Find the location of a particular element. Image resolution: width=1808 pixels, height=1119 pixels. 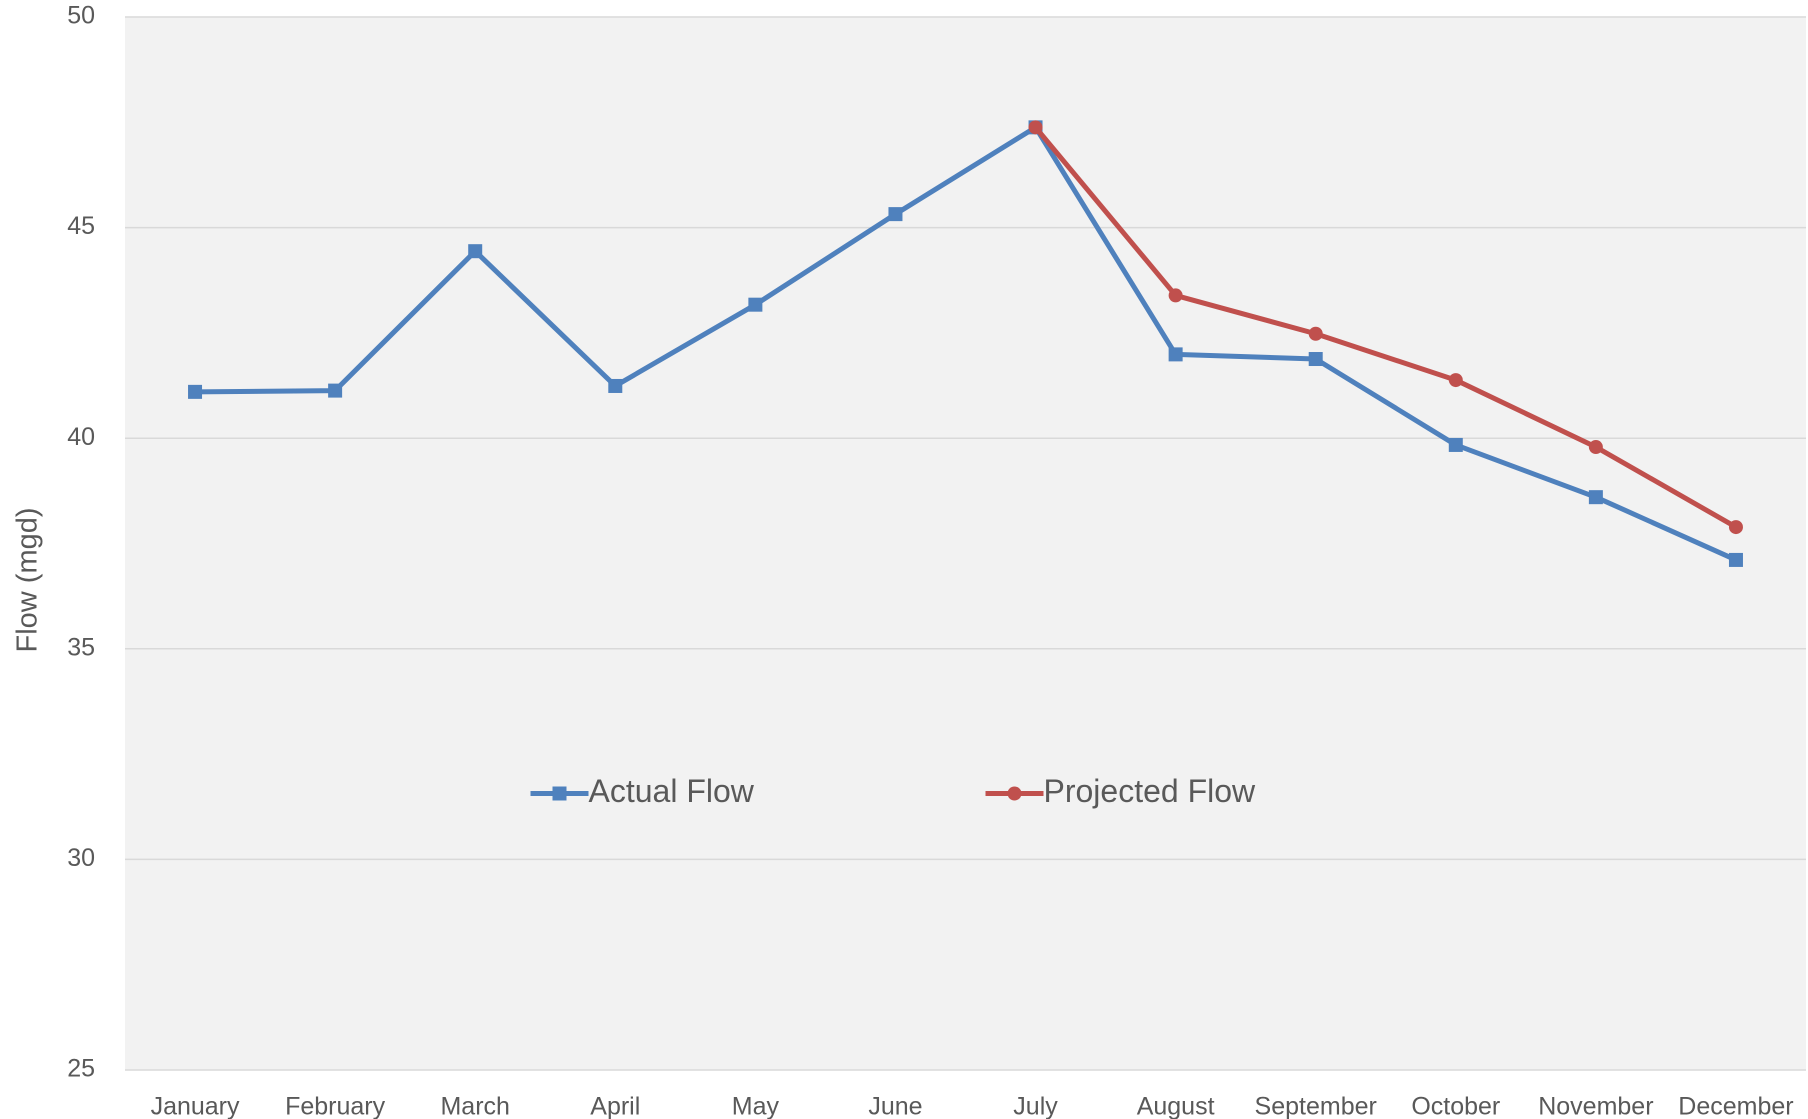

y-axis-label: Flow (mgd) is located at coordinates (28, 579).